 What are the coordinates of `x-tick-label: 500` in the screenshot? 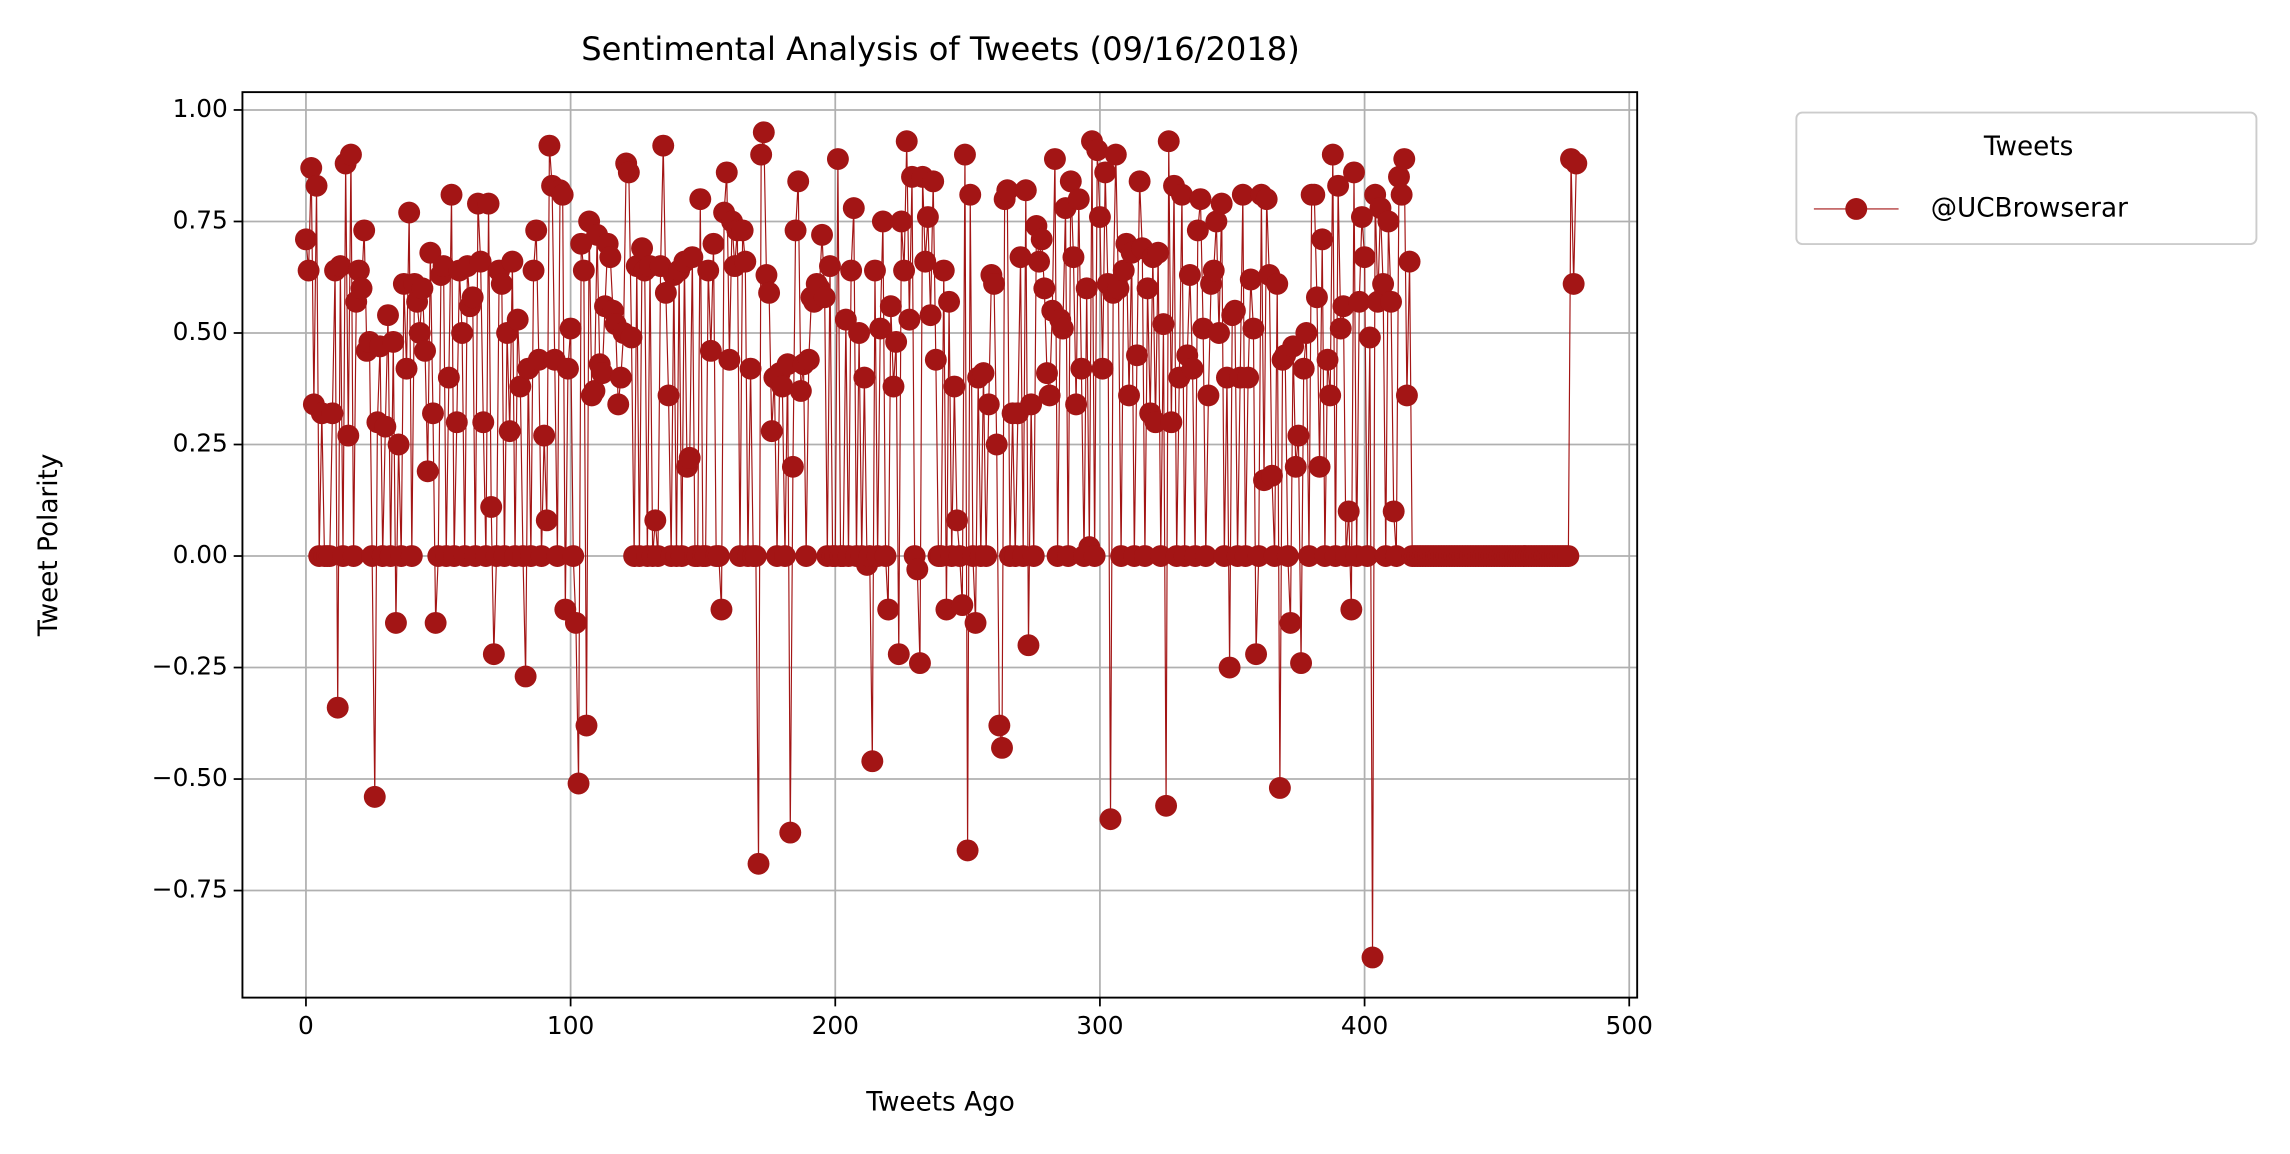 It's located at (1629, 1025).